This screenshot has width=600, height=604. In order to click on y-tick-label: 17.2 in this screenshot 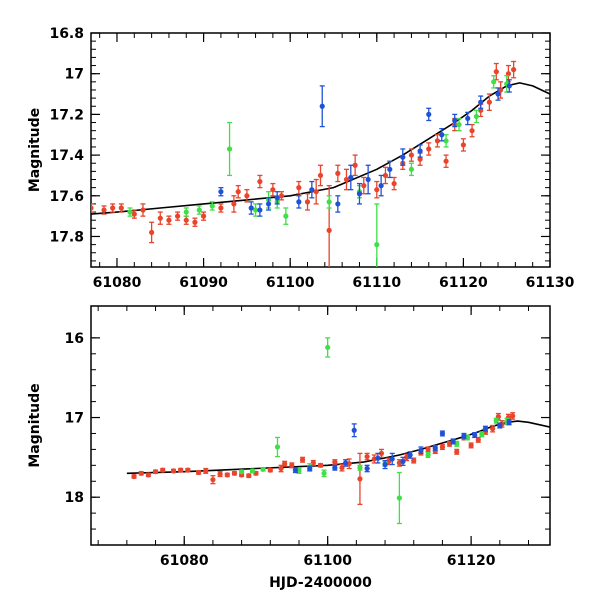, I will do `click(66, 115)`.